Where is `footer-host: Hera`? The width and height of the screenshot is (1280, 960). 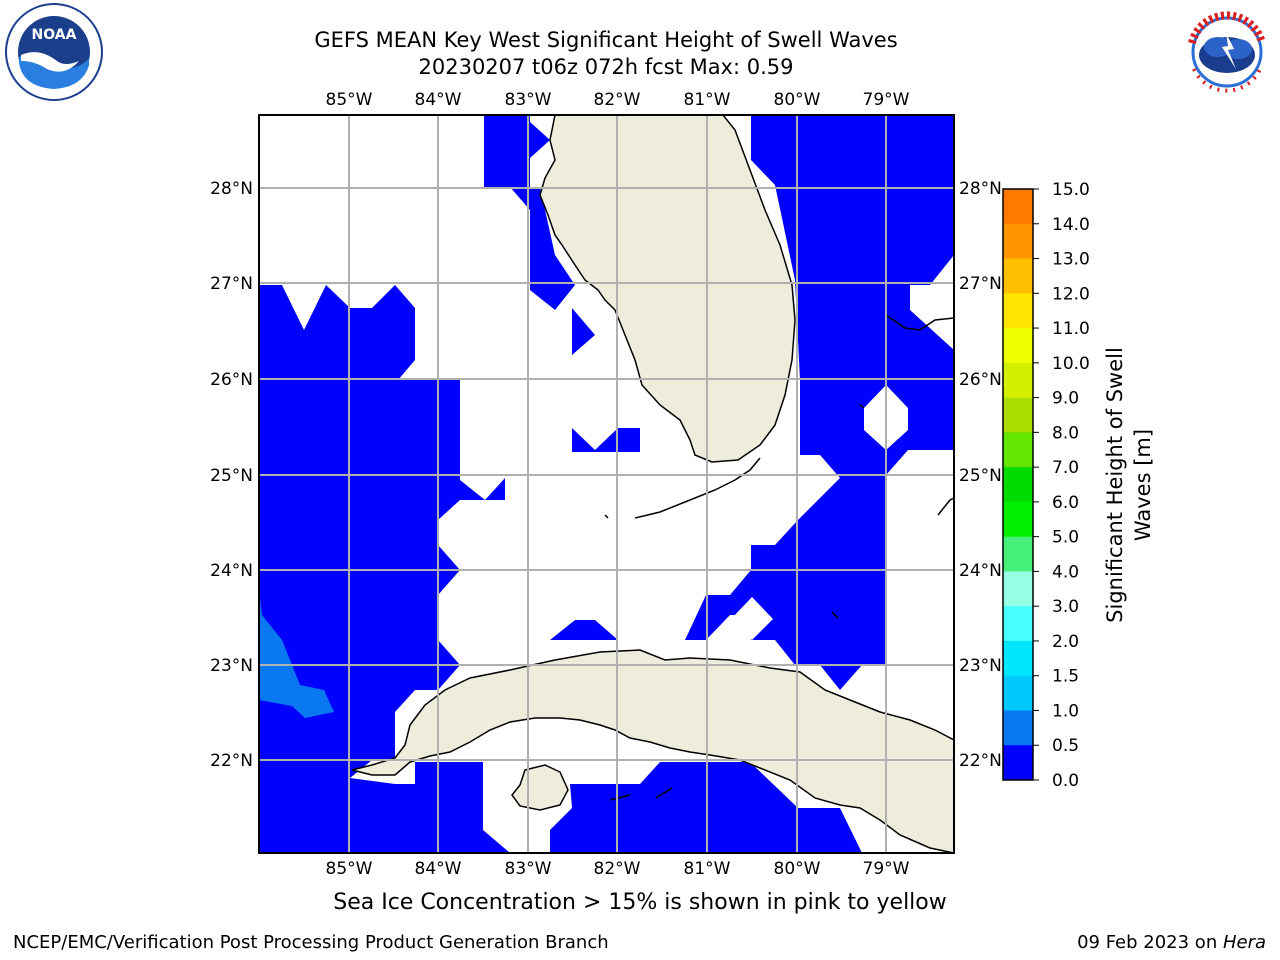
footer-host: Hera is located at coordinates (1244, 942).